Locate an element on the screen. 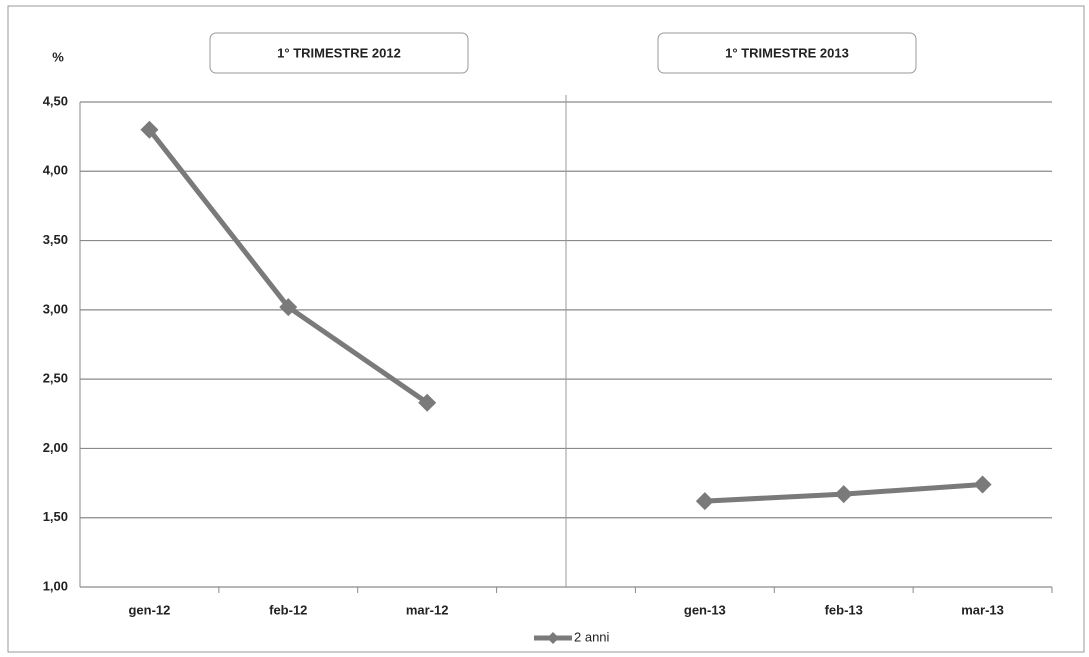 This screenshot has width=1089, height=657. x-tick-label: mar-12 is located at coordinates (427, 609).